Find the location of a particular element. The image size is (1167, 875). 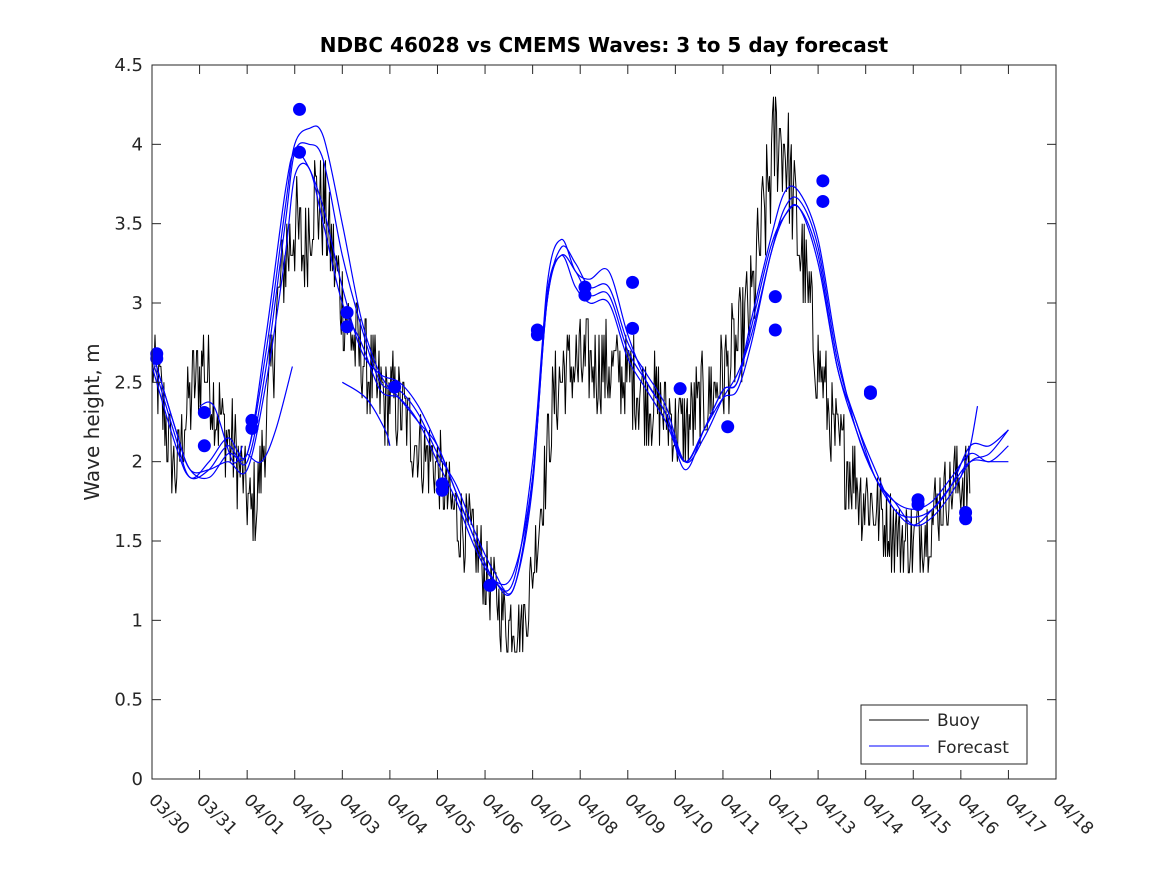

y-axis-label: Wave height, m is located at coordinates (92, 421).